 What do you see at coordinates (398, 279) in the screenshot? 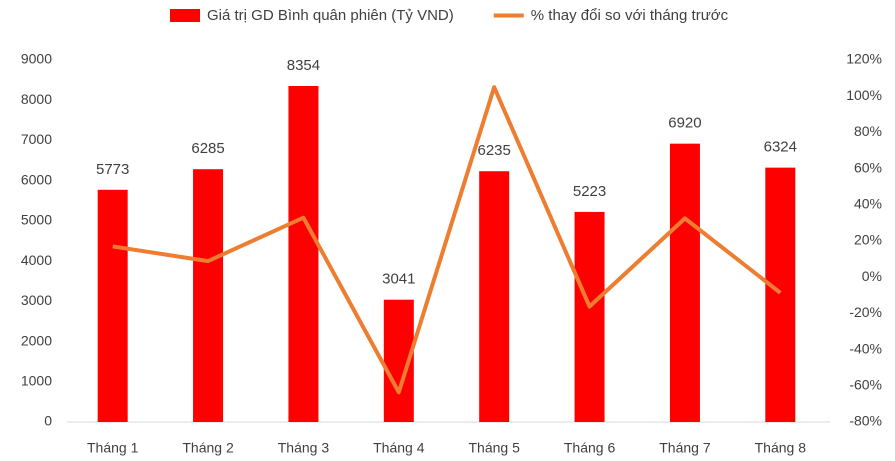
I see `data-label: 3041` at bounding box center [398, 279].